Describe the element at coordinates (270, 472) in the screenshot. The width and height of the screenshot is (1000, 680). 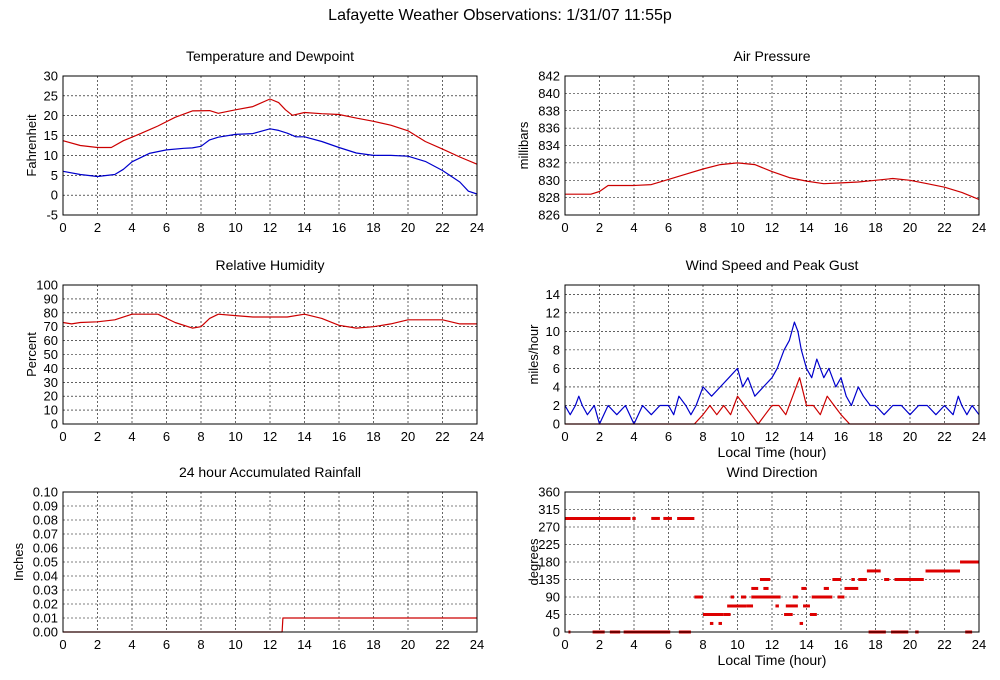
I see `rain-title: 24 hour Accumulated Rainfall` at that location.